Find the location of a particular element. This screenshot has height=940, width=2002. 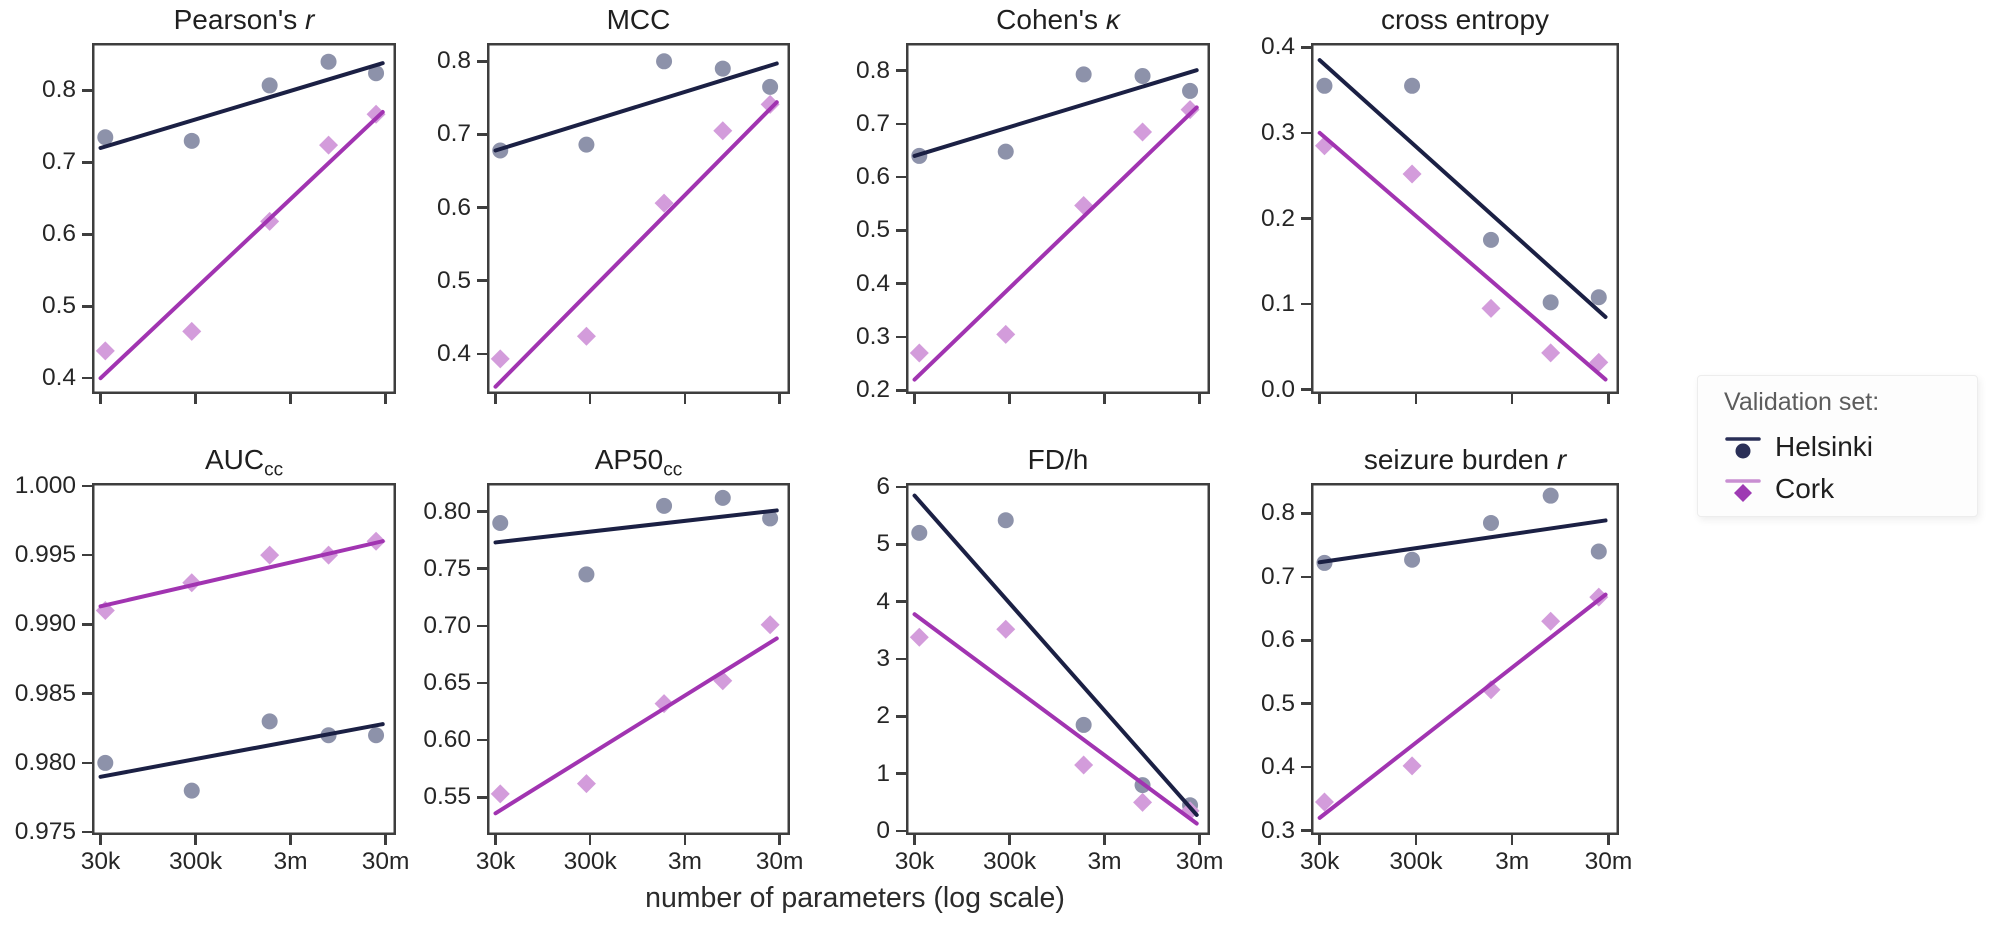

plot-title-text: Pearson's is located at coordinates (239, 19).